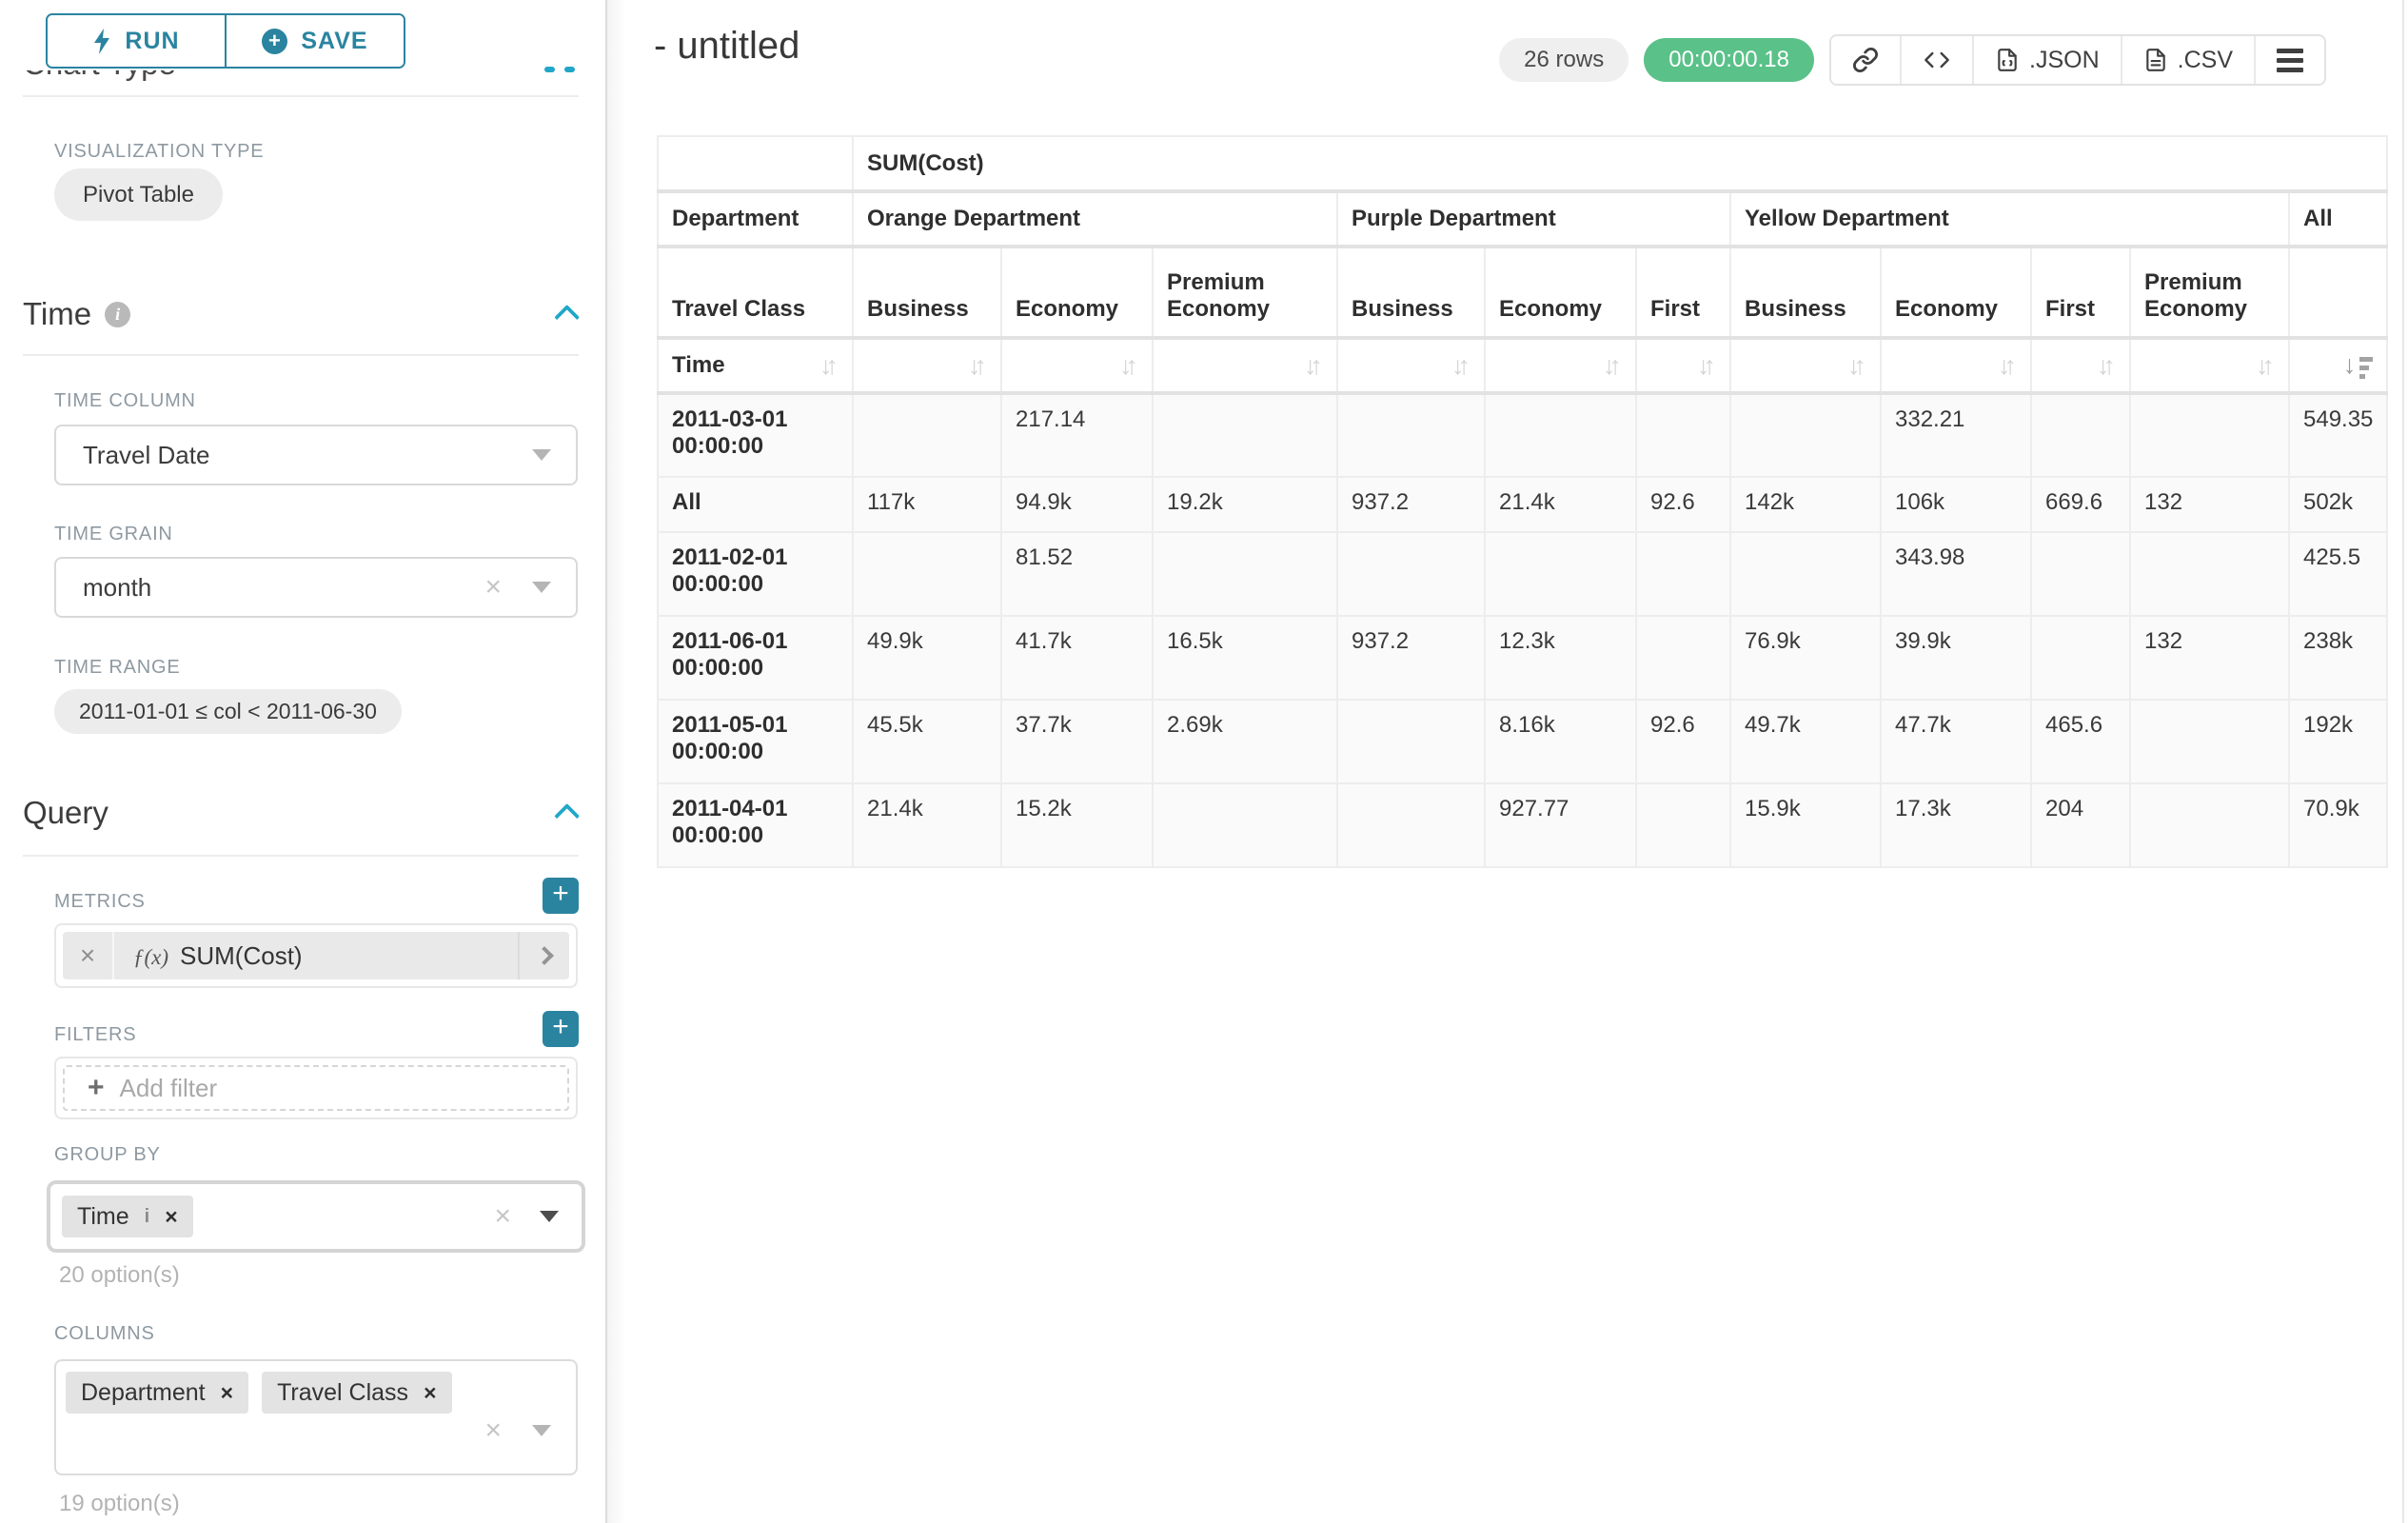 The image size is (2408, 1523). I want to click on export-csv-button: .CSV, so click(2187, 60).